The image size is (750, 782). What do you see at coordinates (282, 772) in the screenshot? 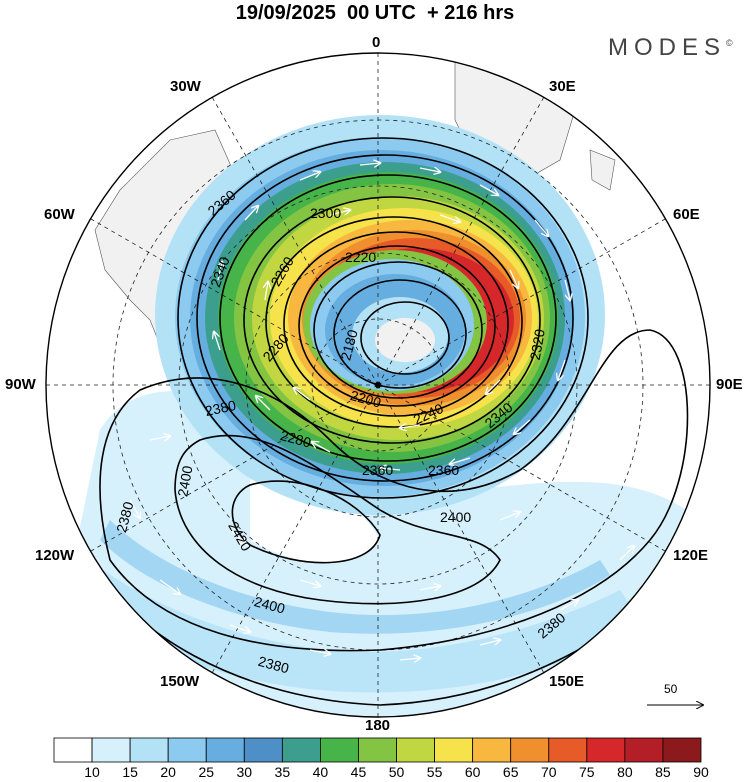
I see `colorbar-tick-label: 35` at bounding box center [282, 772].